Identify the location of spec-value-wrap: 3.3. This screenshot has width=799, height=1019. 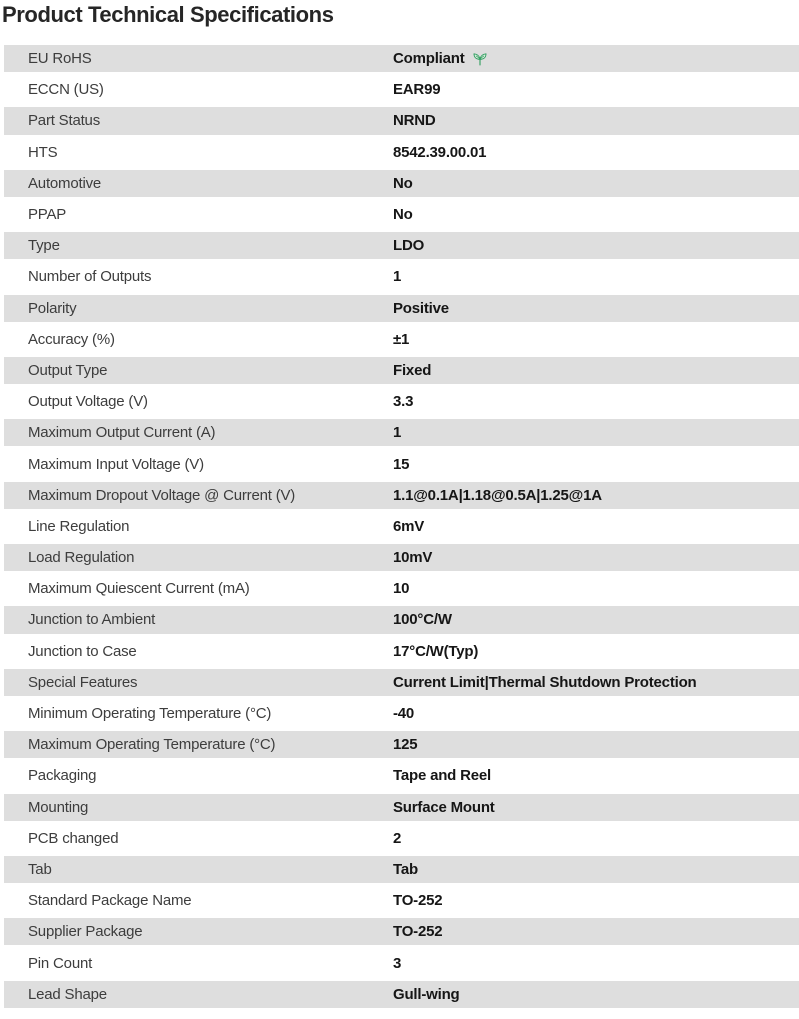
(403, 401).